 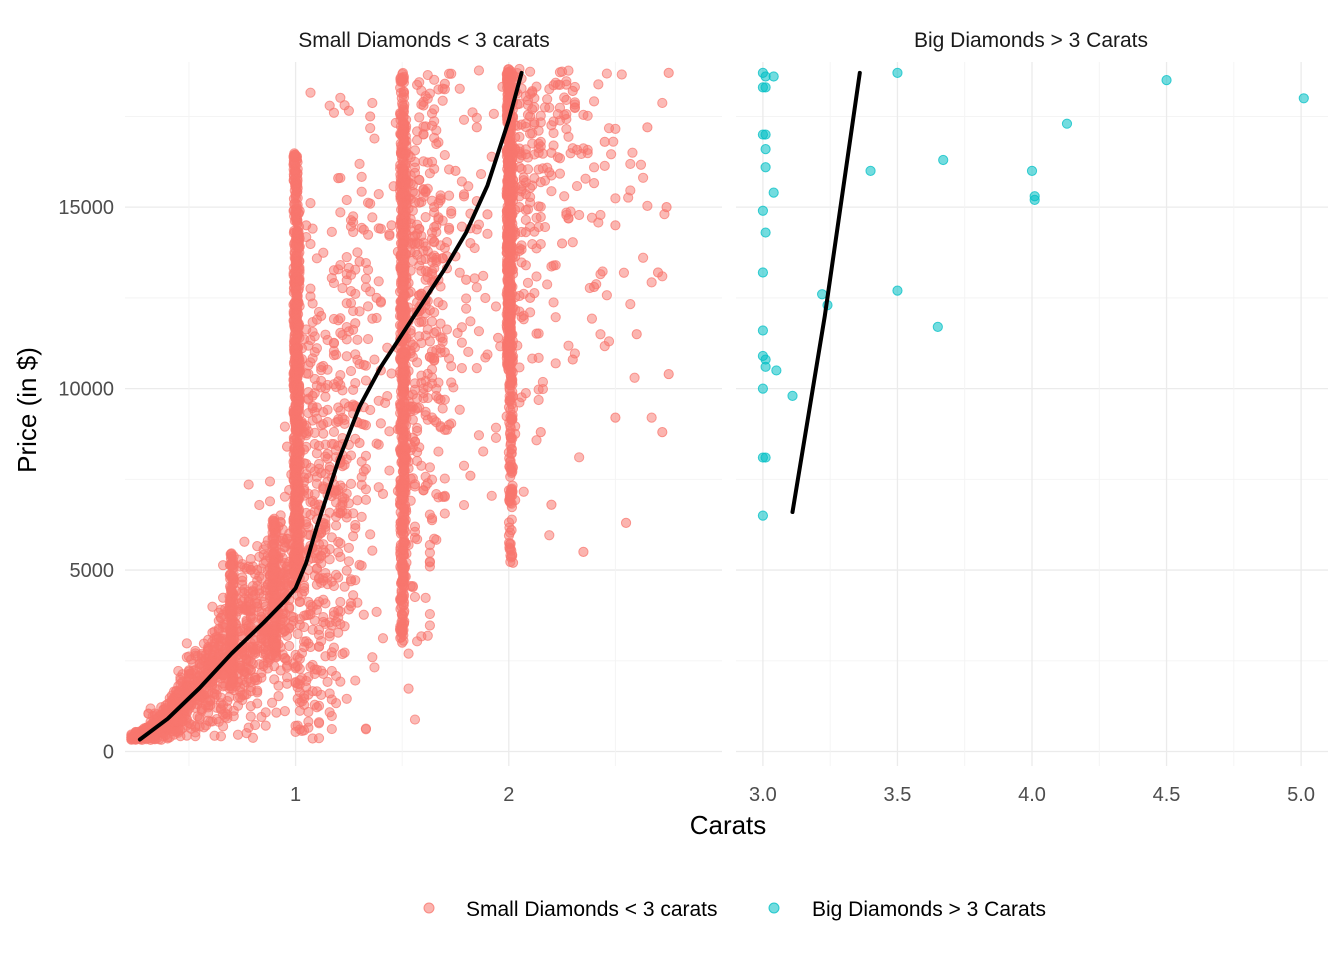 I want to click on y-axis-title: Price (in $), so click(x=27, y=410).